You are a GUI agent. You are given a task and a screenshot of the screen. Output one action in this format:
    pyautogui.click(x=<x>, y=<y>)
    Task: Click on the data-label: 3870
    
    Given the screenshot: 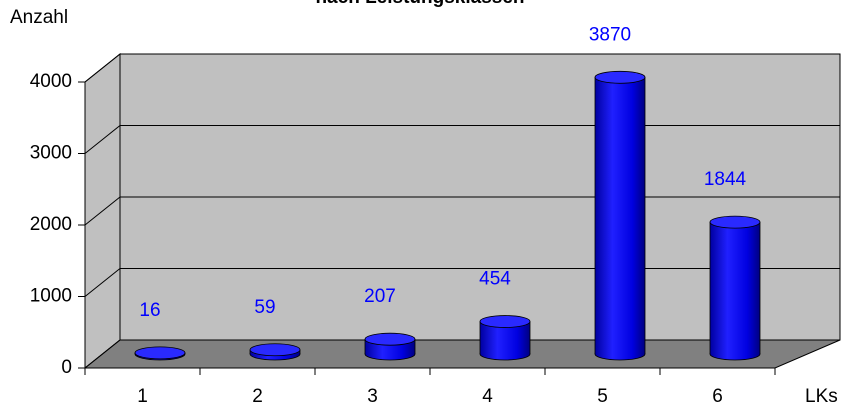 What is the action you would take?
    pyautogui.click(x=610, y=34)
    